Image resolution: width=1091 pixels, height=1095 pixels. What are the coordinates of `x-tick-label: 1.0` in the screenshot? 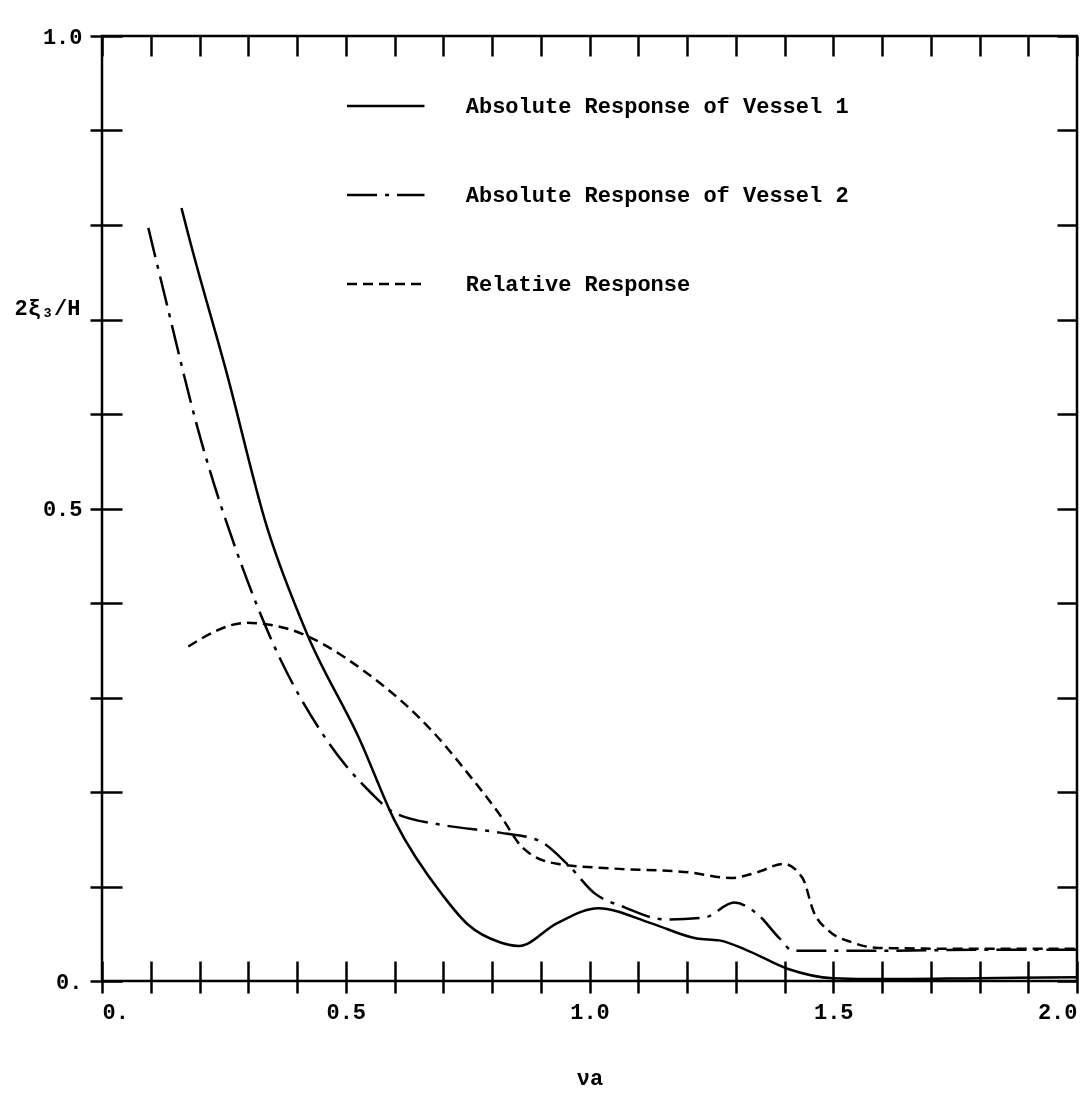 It's located at (590, 1013).